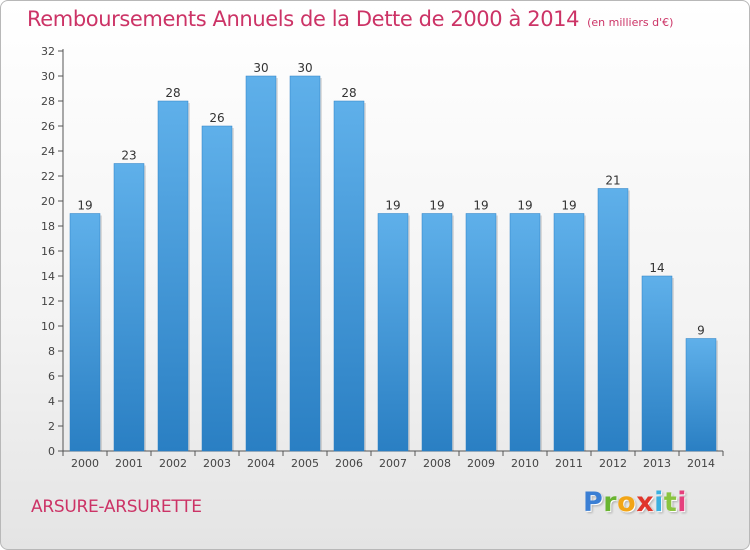 The height and width of the screenshot is (550, 750). Describe the element at coordinates (116, 507) in the screenshot. I see `commune-name: ARSURE-ARSURETTE` at that location.